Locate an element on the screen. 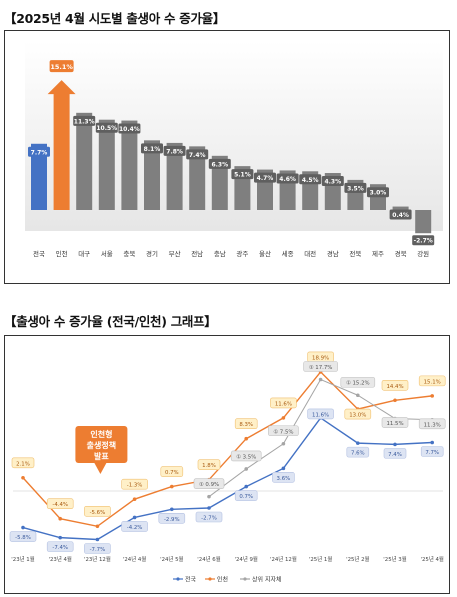 Image resolution: width=457 pixels, height=597 pixels. bar-data-label: 11.3% is located at coordinates (84, 121).